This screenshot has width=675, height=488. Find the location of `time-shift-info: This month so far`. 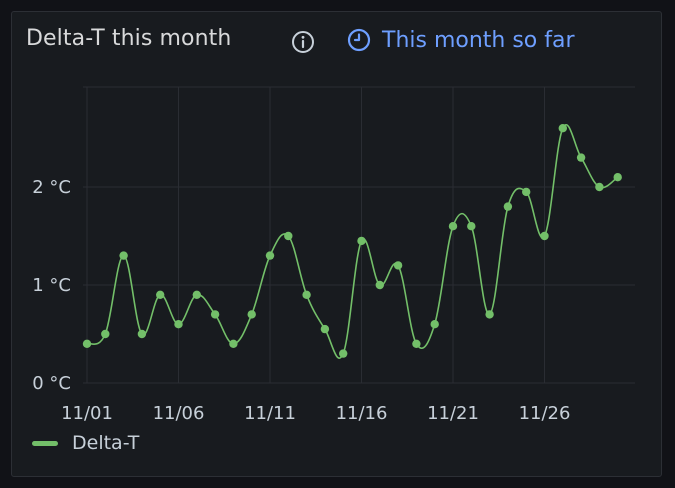

time-shift-info: This month so far is located at coordinates (461, 40).